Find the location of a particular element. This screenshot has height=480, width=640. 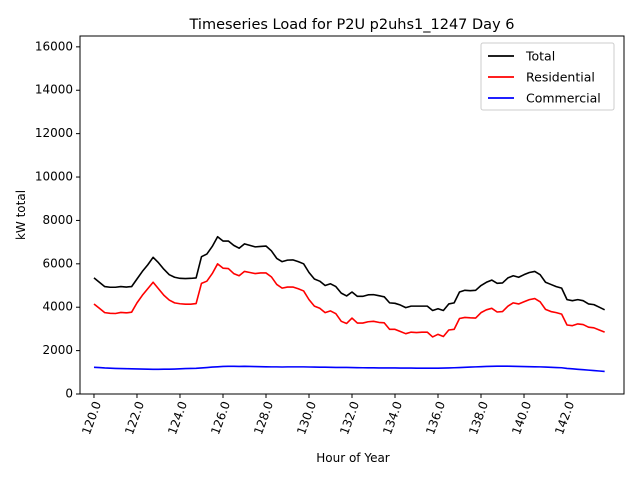

legend-label-residential: Residential is located at coordinates (560, 77).